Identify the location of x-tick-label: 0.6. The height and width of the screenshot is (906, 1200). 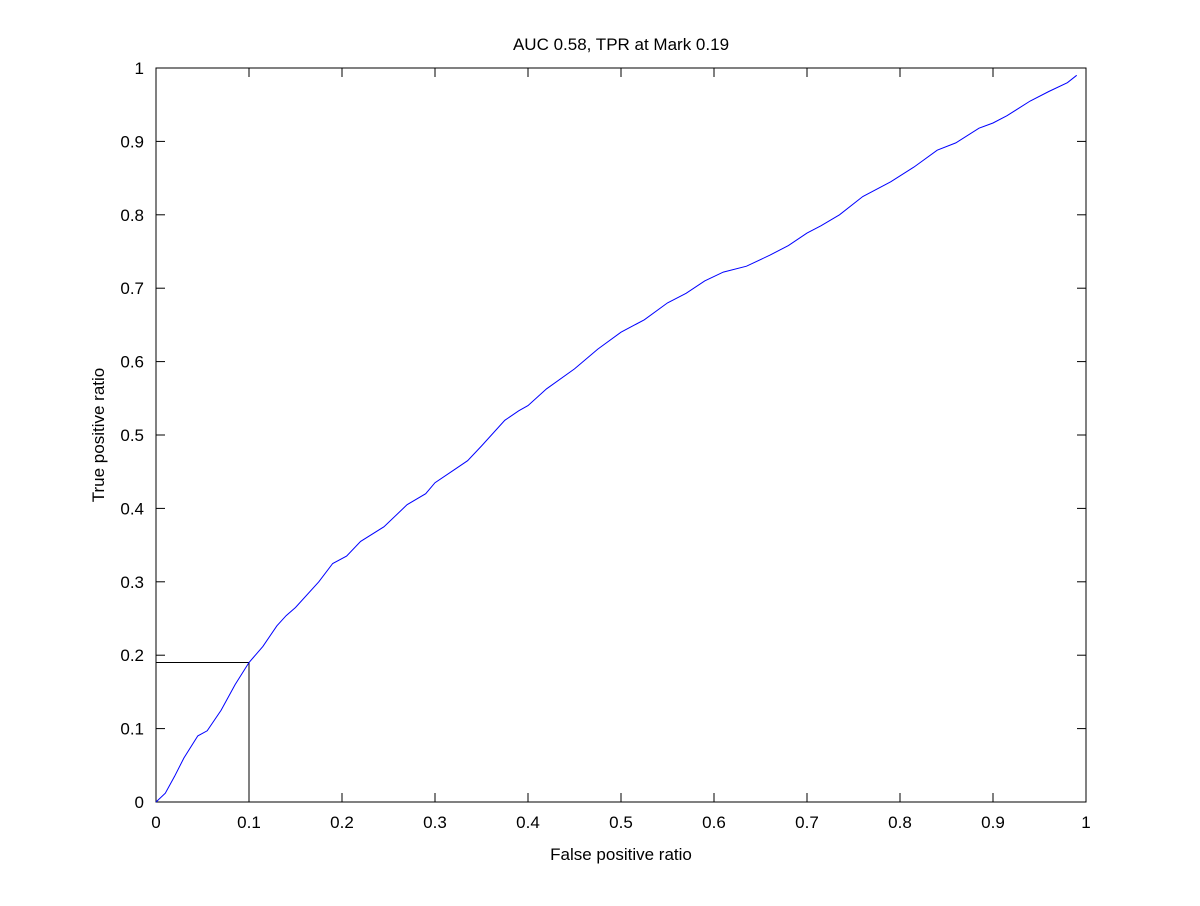
(714, 822).